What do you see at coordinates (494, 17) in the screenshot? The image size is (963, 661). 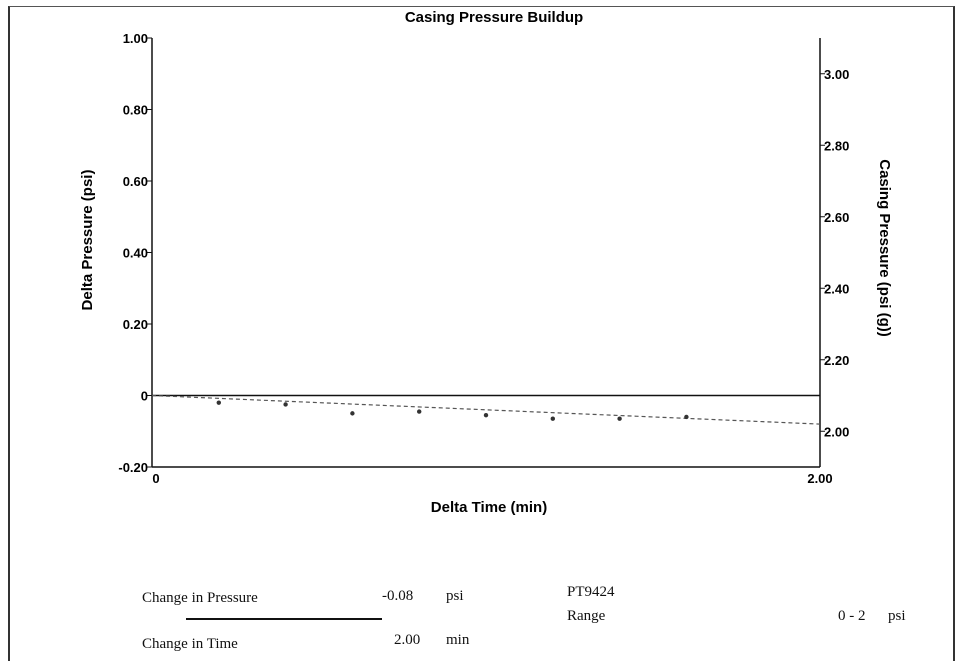 I see `chart-title: Casing Pressure Buildup` at bounding box center [494, 17].